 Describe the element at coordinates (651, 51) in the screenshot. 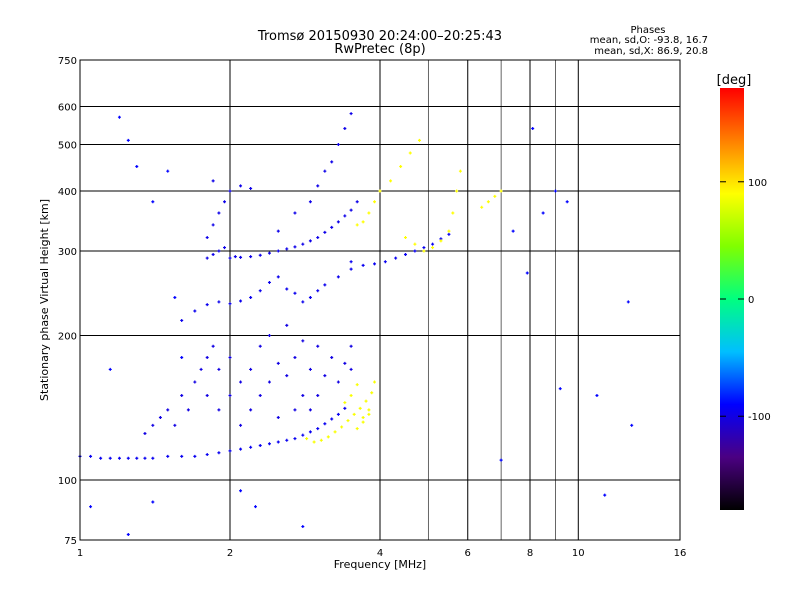

I see `phases-x-stats: mean, sd,X: 86.9, 20.8` at that location.